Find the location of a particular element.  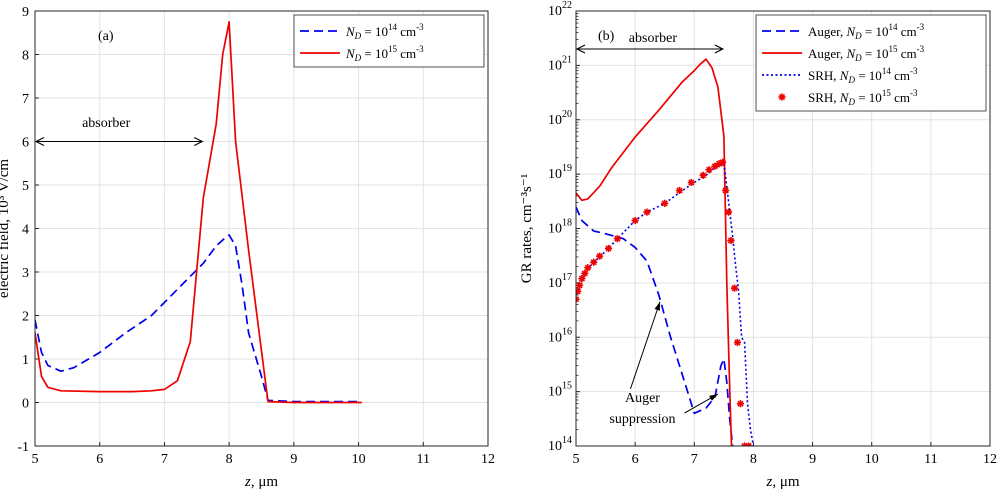

legend-label: ND = 1015 cm-3 is located at coordinates (384, 53).